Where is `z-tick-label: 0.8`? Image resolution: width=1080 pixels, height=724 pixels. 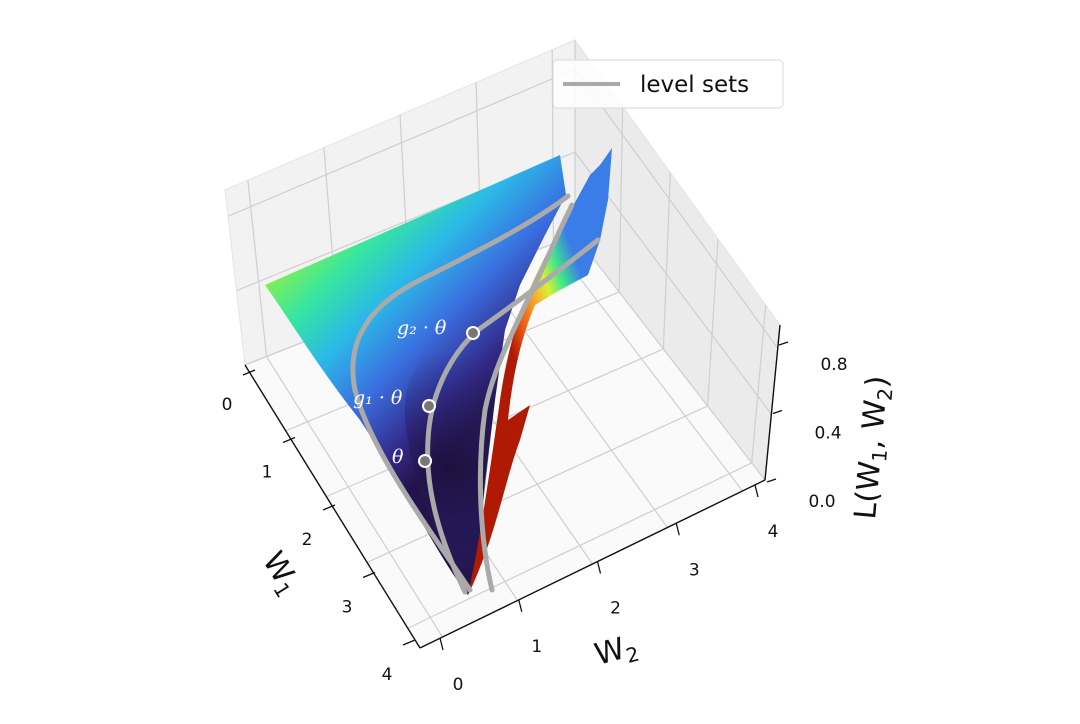 z-tick-label: 0.8 is located at coordinates (833, 365).